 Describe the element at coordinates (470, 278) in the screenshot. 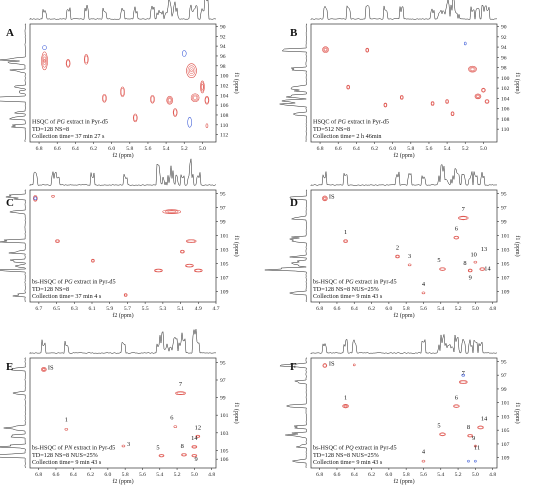

I see `peak-label: 9` at that location.